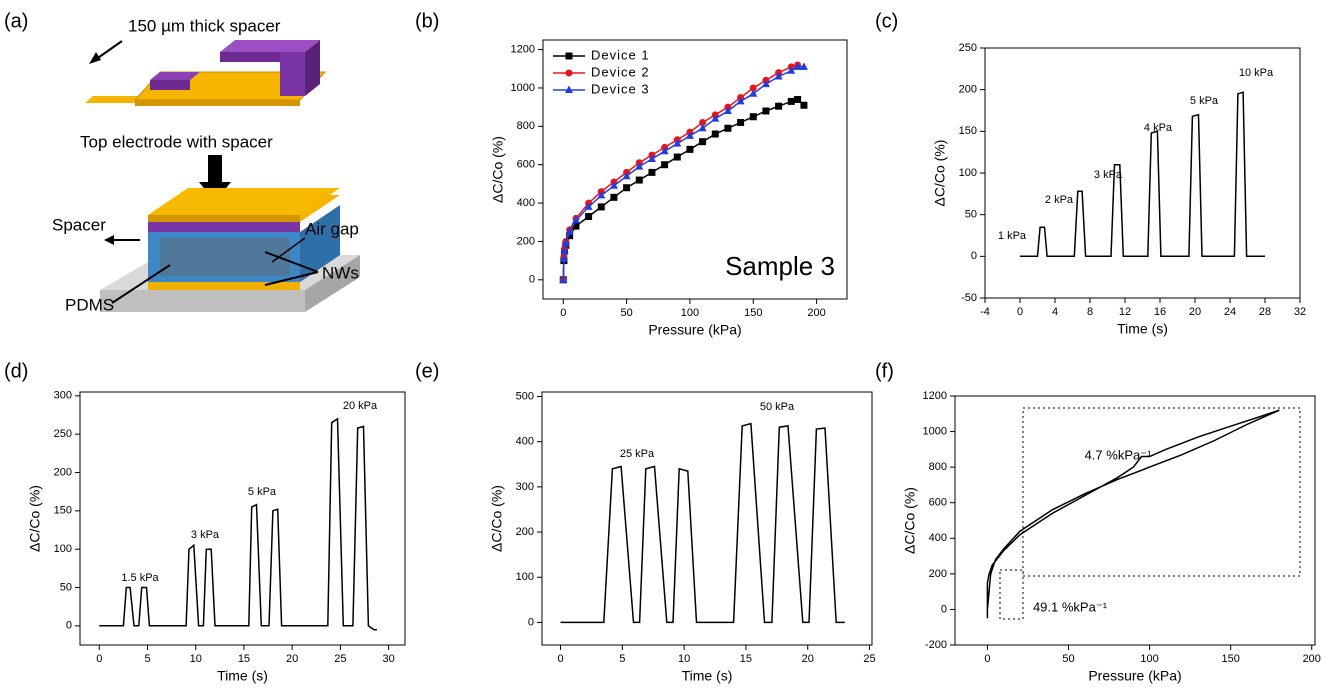 The image size is (1335, 692). Describe the element at coordinates (777, 407) in the screenshot. I see `annotation: 50 kPa` at that location.